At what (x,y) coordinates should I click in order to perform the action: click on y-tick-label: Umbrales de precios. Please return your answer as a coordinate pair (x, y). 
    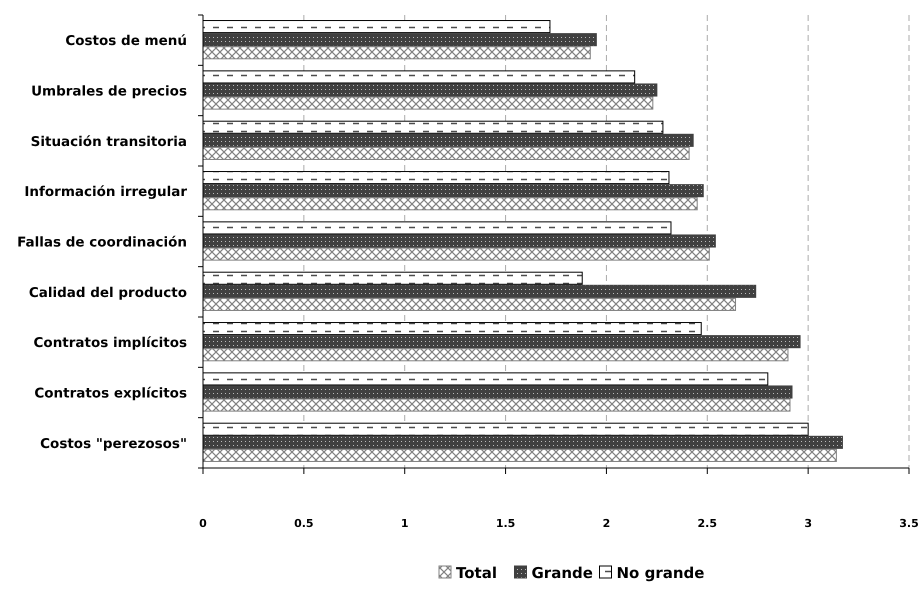
    Looking at the image, I should click on (109, 92).